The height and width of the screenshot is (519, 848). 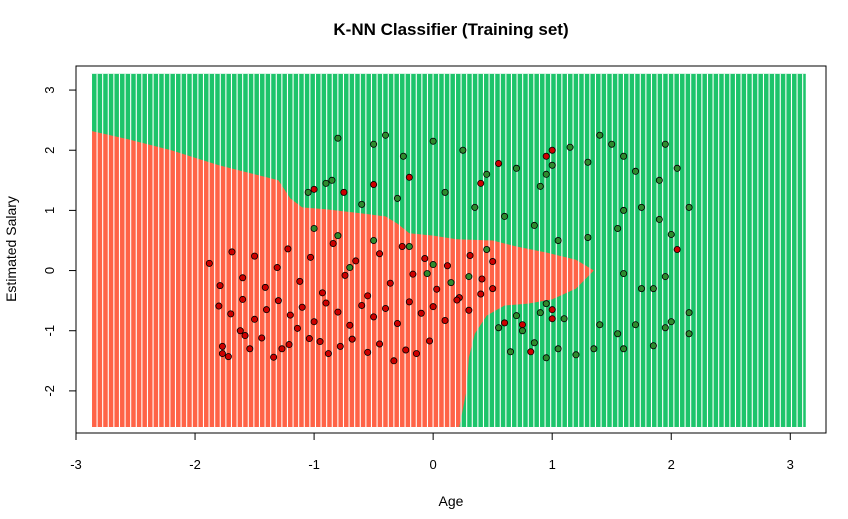 What do you see at coordinates (49, 89) in the screenshot?
I see `y-tick-label: 3` at bounding box center [49, 89].